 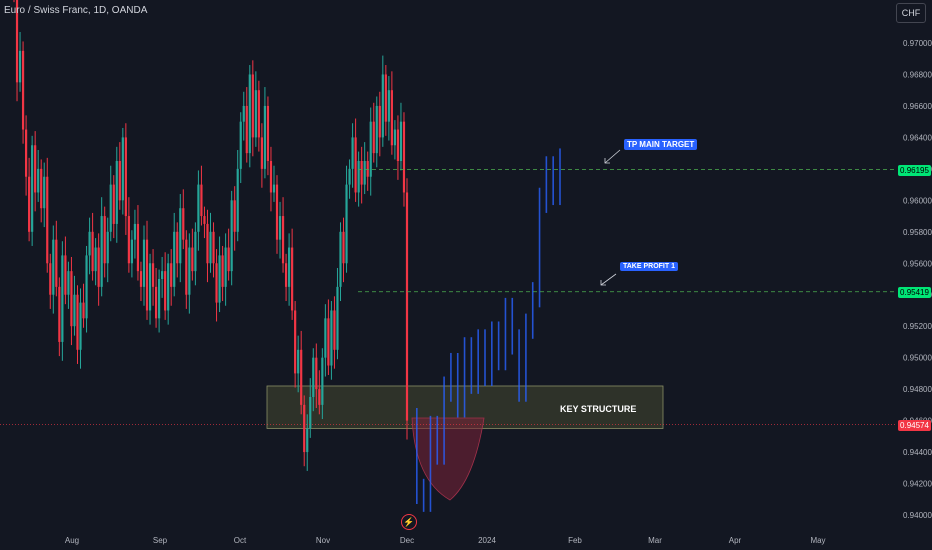 What do you see at coordinates (914, 170) in the screenshot?
I see `tp-main-price-tag: 0.96195` at bounding box center [914, 170].